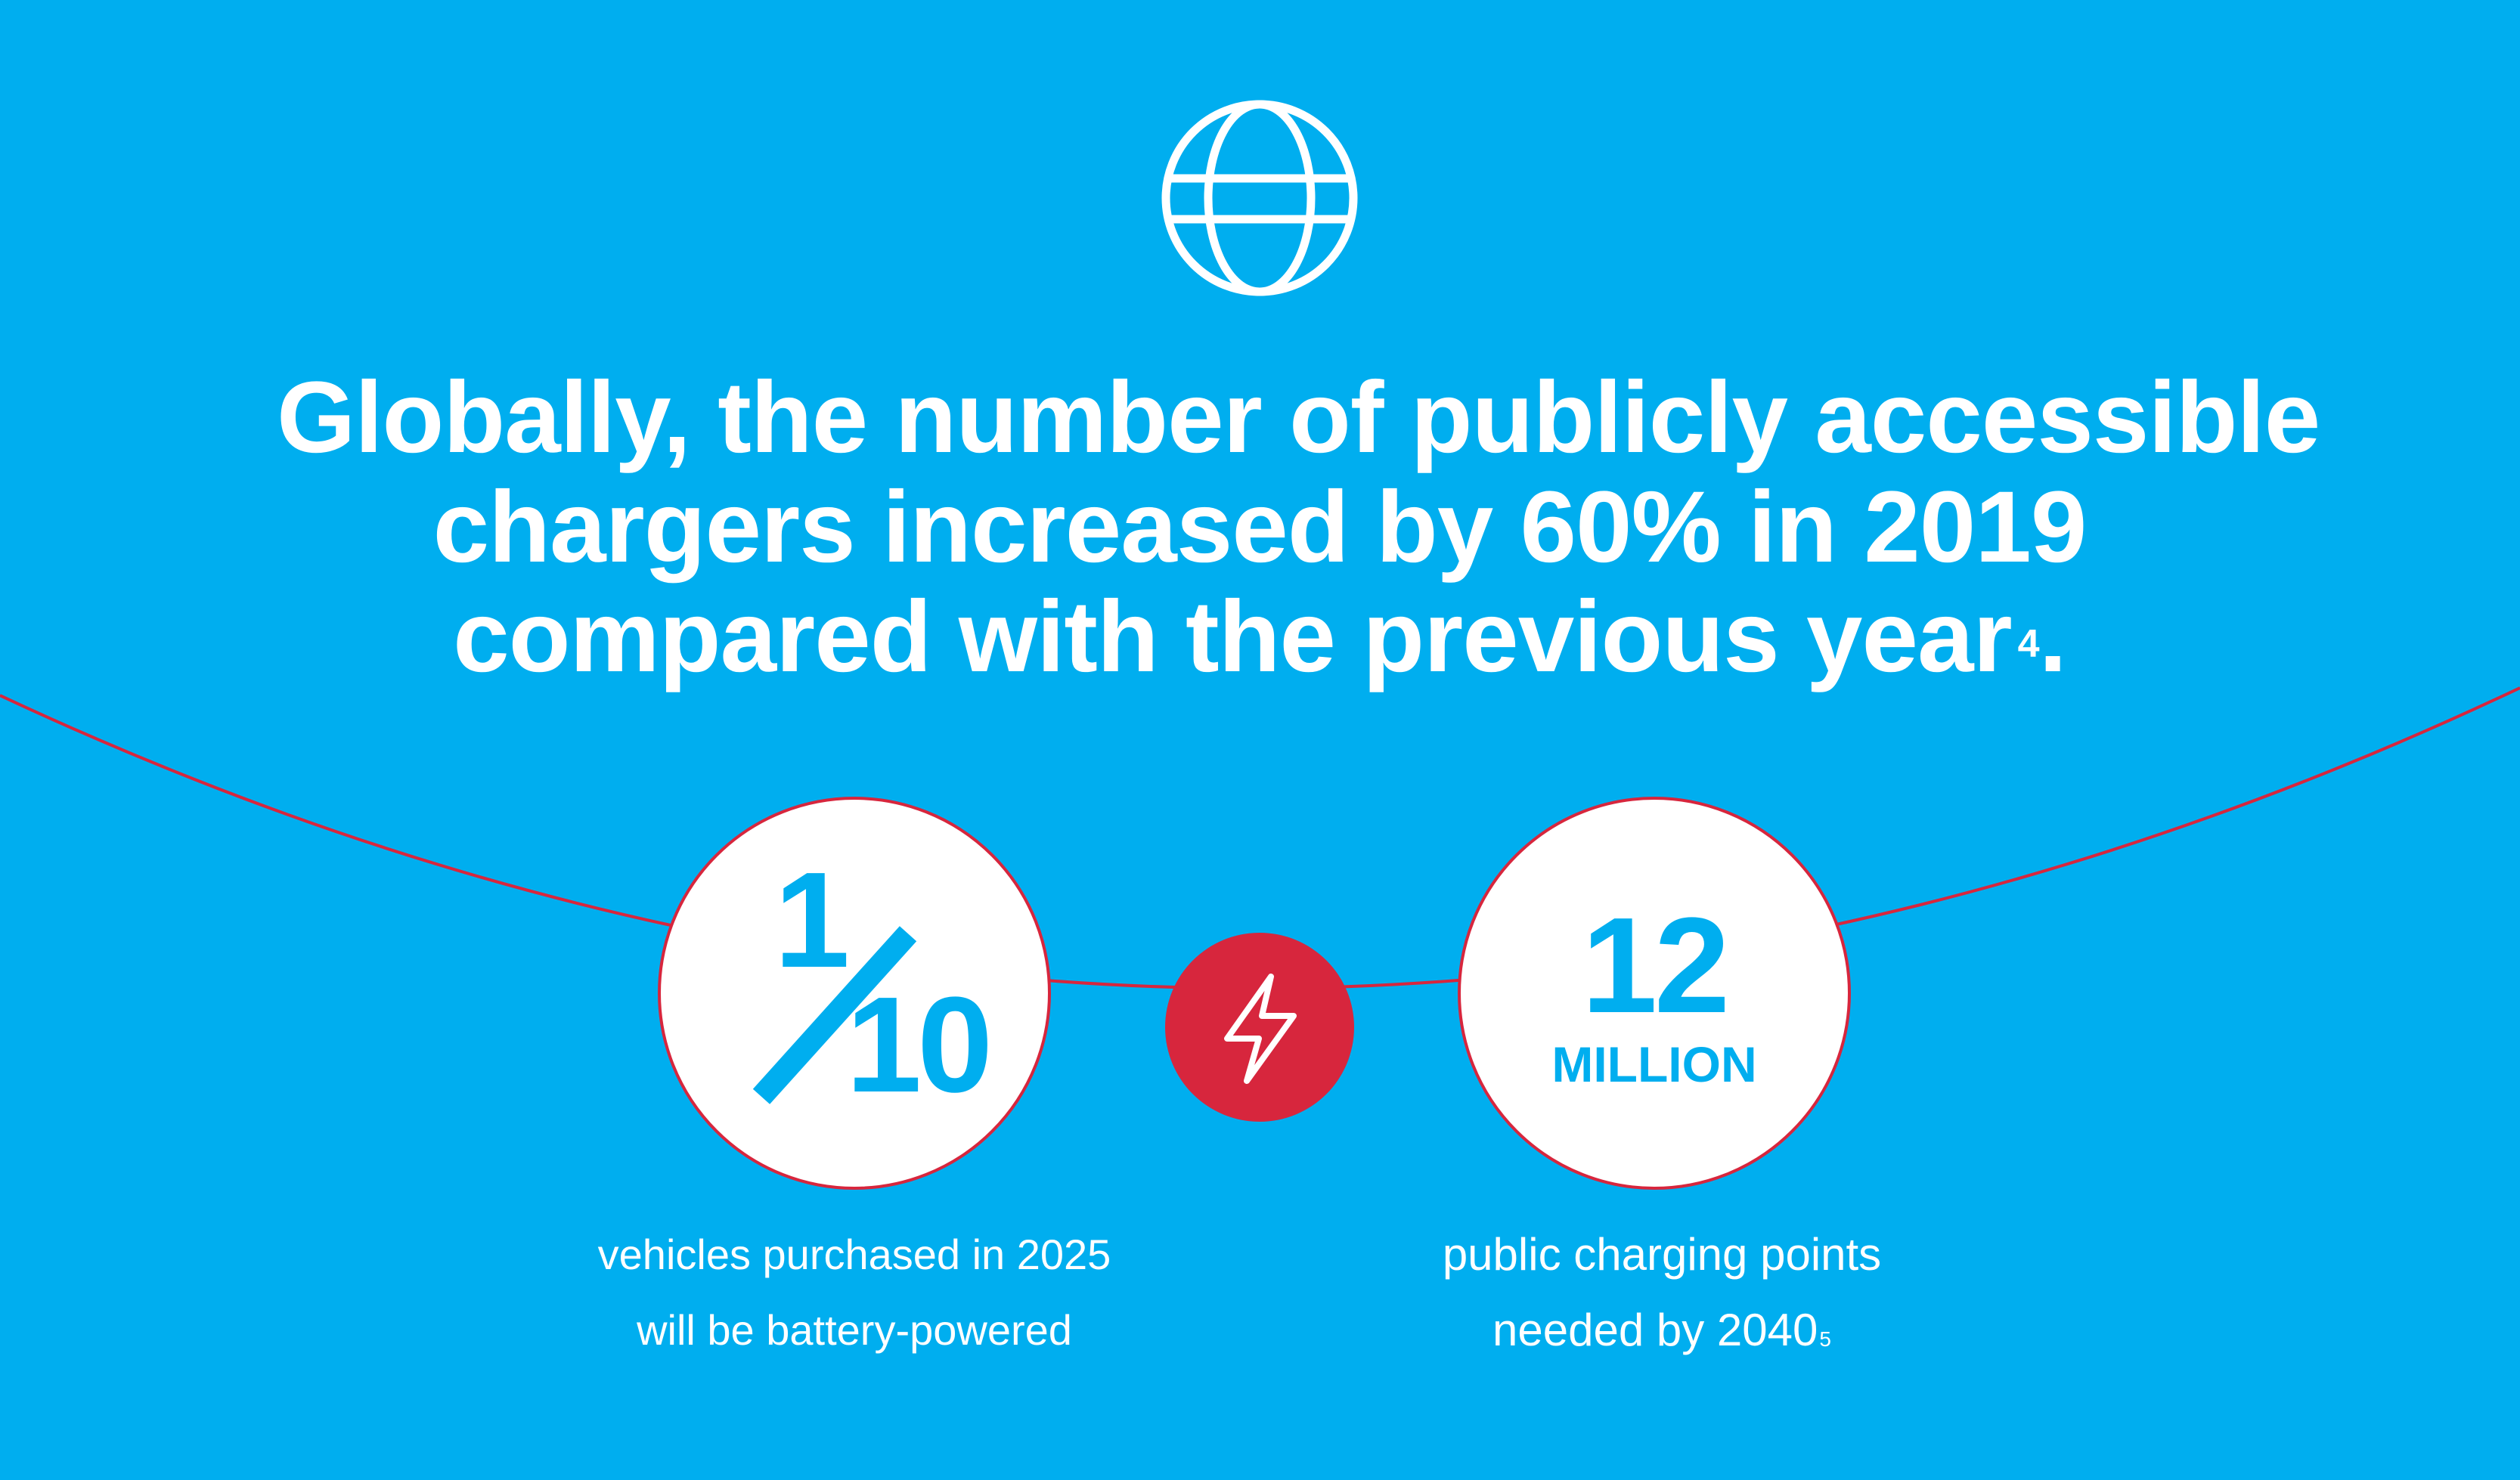 This screenshot has height=1480, width=2520. I want to click on caption-right-line-2-text: needed by 2040, so click(1655, 1330).